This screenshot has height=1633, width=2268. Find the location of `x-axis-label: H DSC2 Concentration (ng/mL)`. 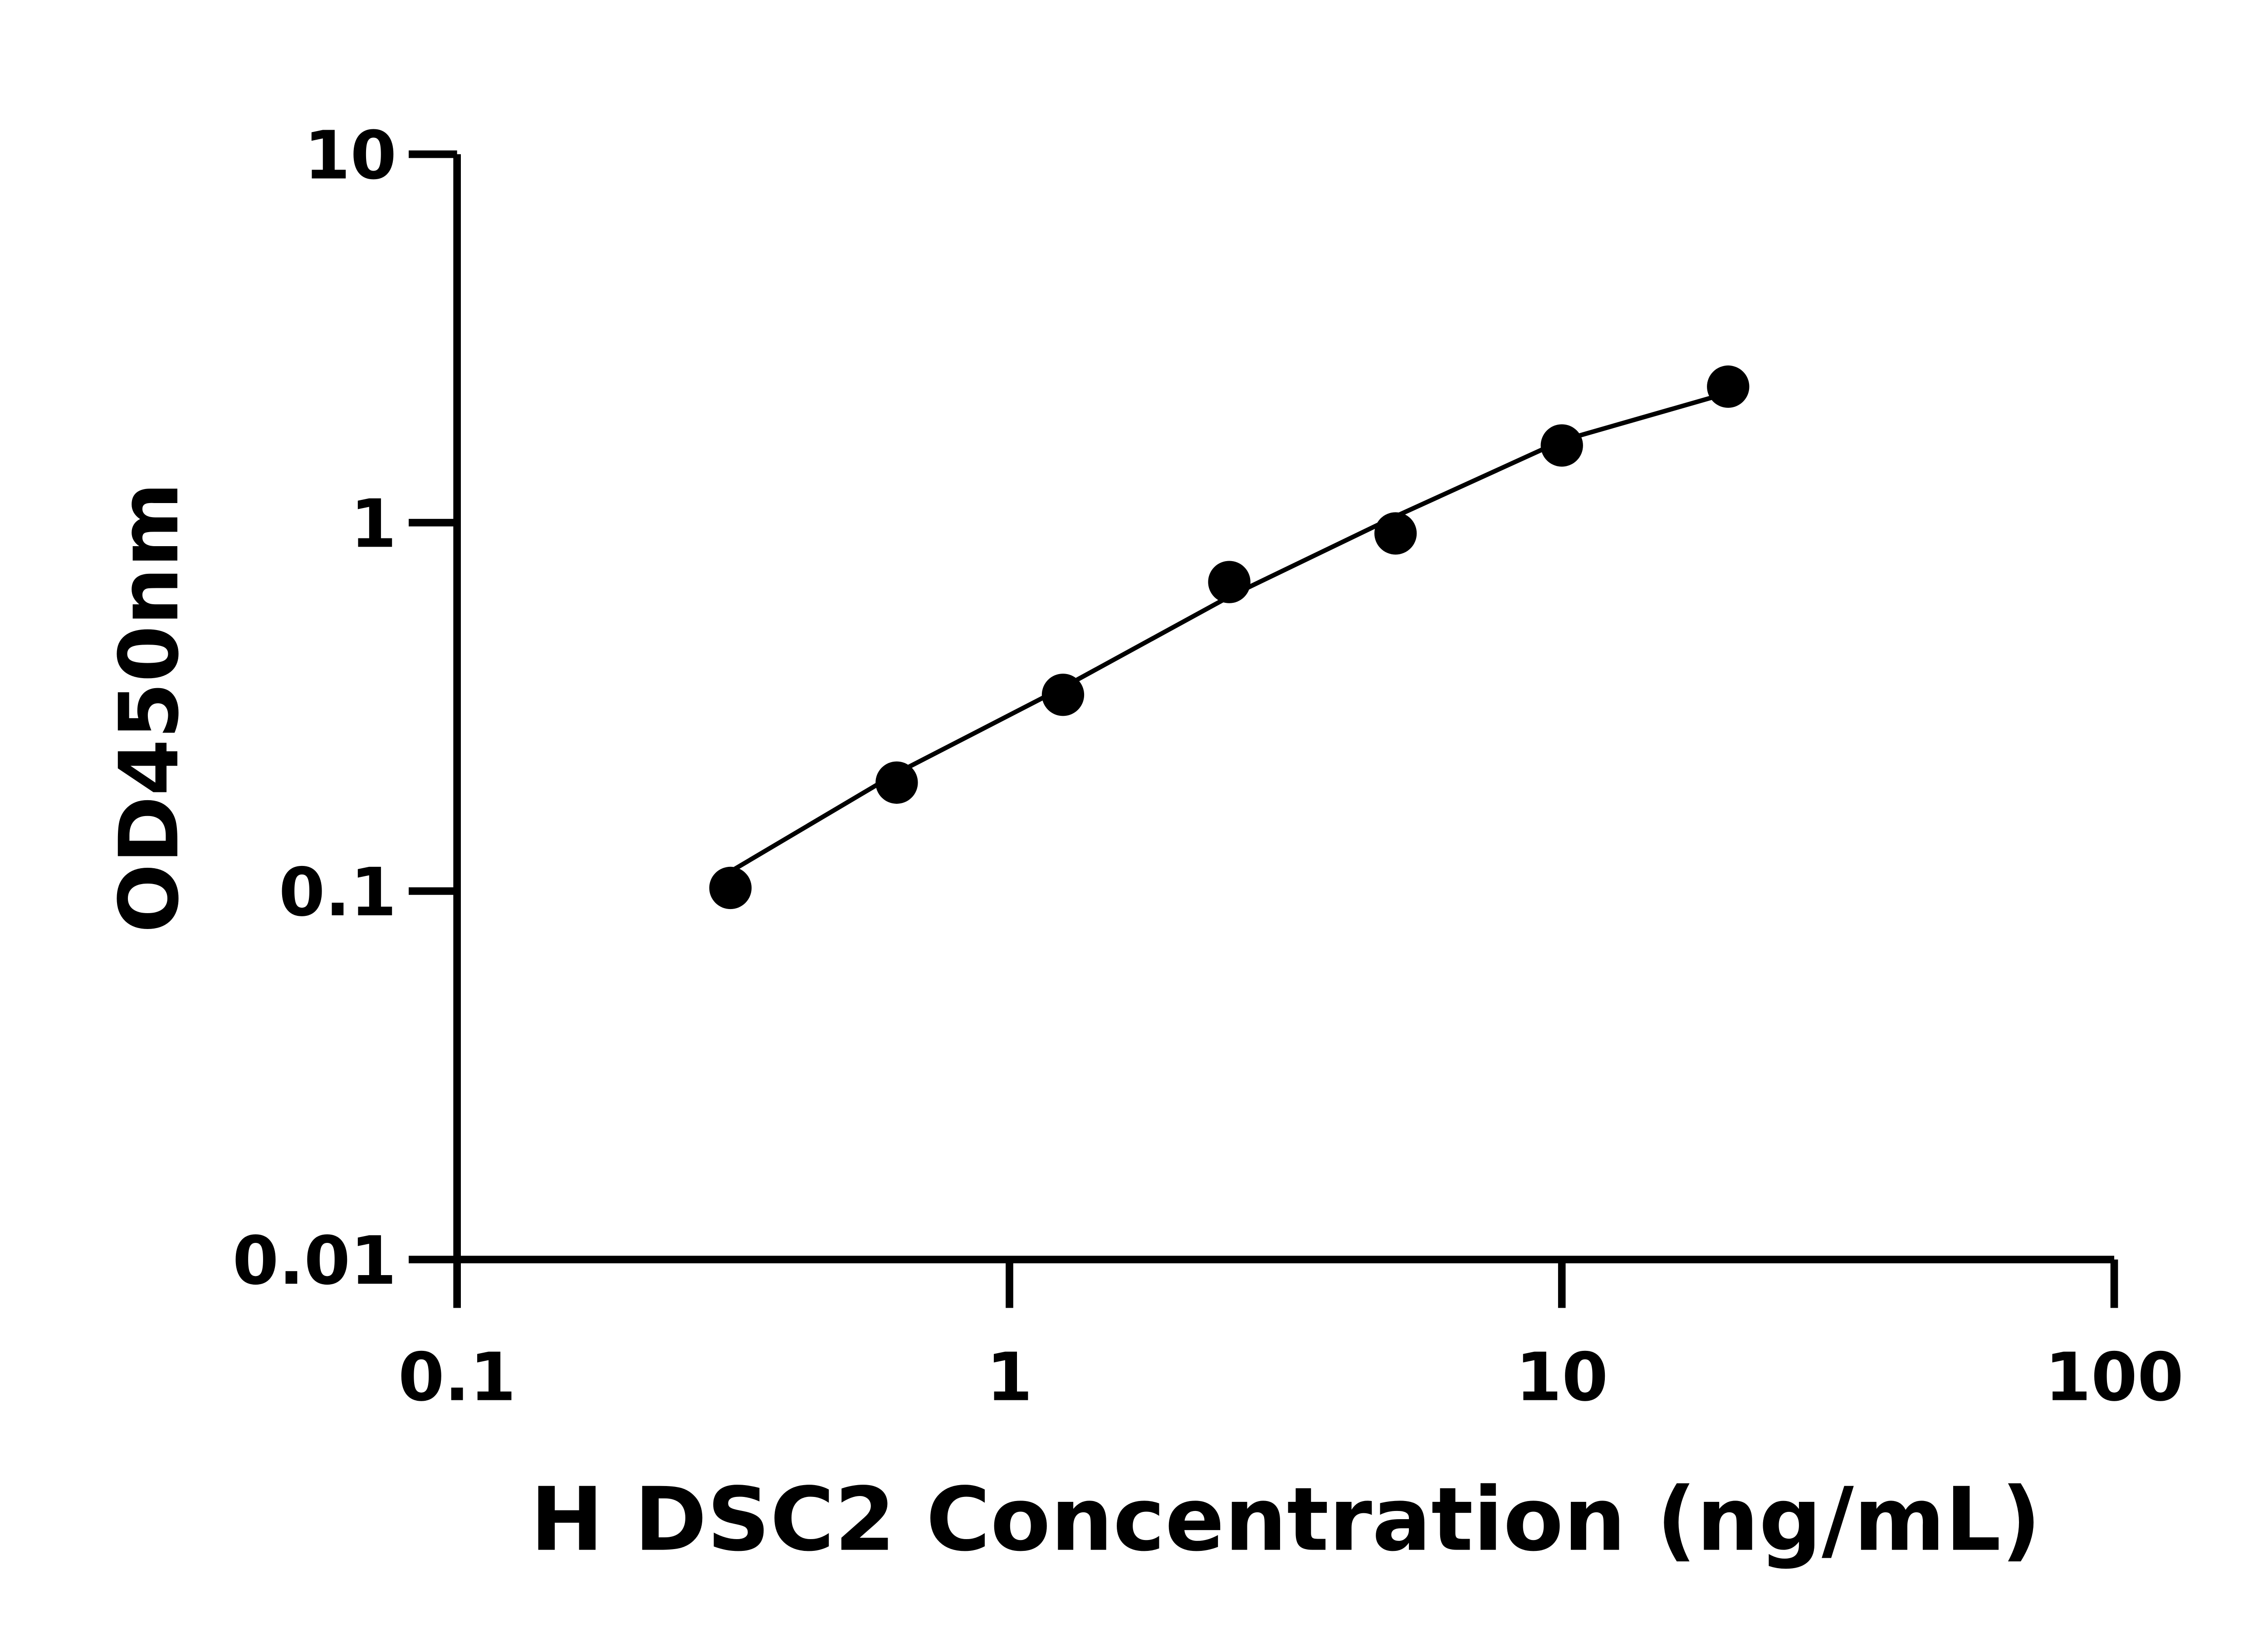

x-axis-label: H DSC2 Concentration (ng/mL) is located at coordinates (1285, 1520).